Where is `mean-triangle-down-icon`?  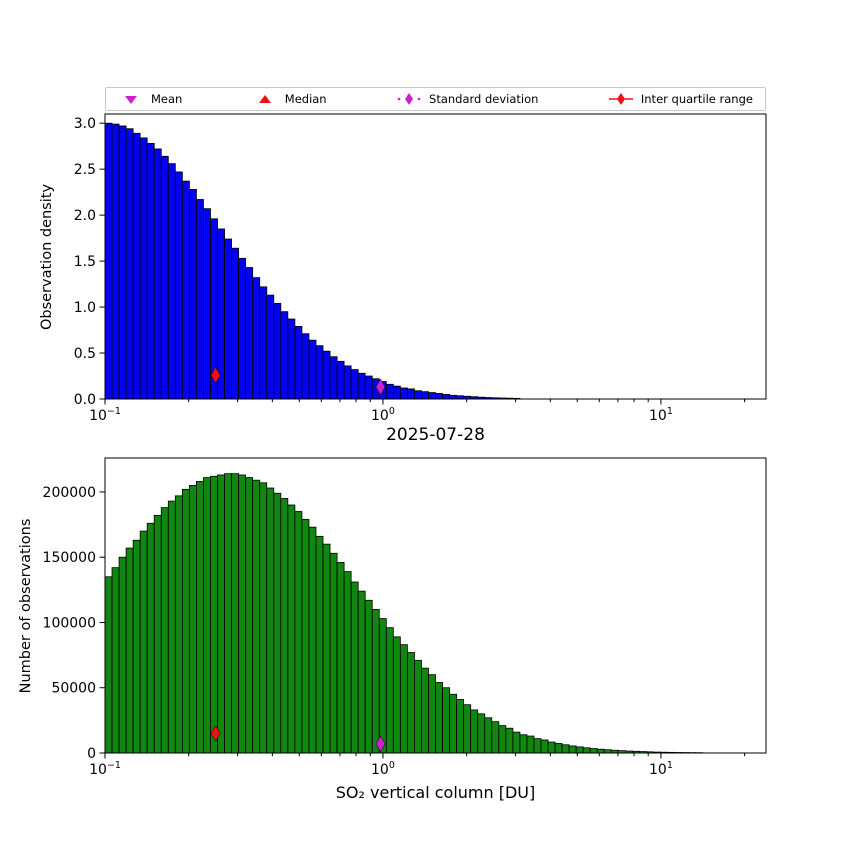
mean-triangle-down-icon is located at coordinates (131, 100).